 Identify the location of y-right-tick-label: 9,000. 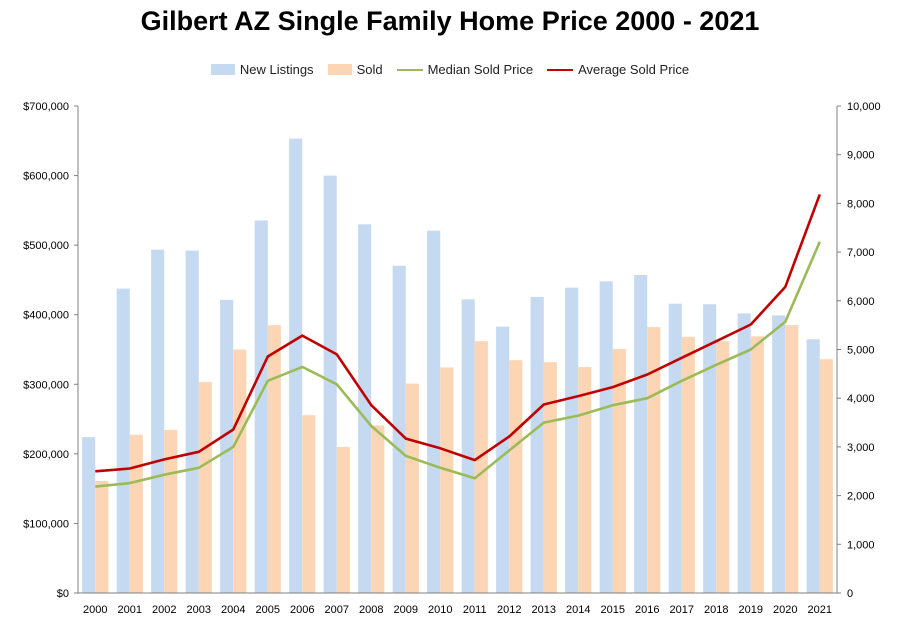
(861, 156).